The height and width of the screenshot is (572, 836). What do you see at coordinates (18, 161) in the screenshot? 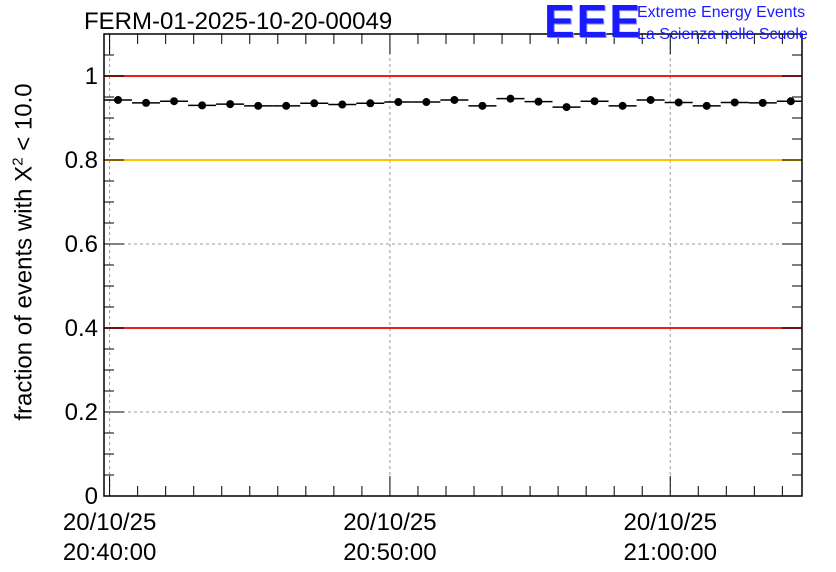
I see `chi-exponent: 2` at bounding box center [18, 161].